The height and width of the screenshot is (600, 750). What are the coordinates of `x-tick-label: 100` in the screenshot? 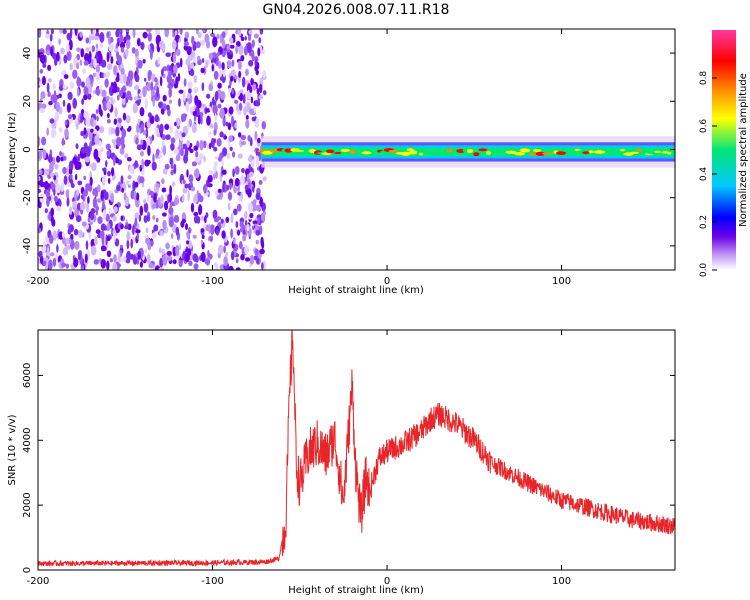 It's located at (561, 281).